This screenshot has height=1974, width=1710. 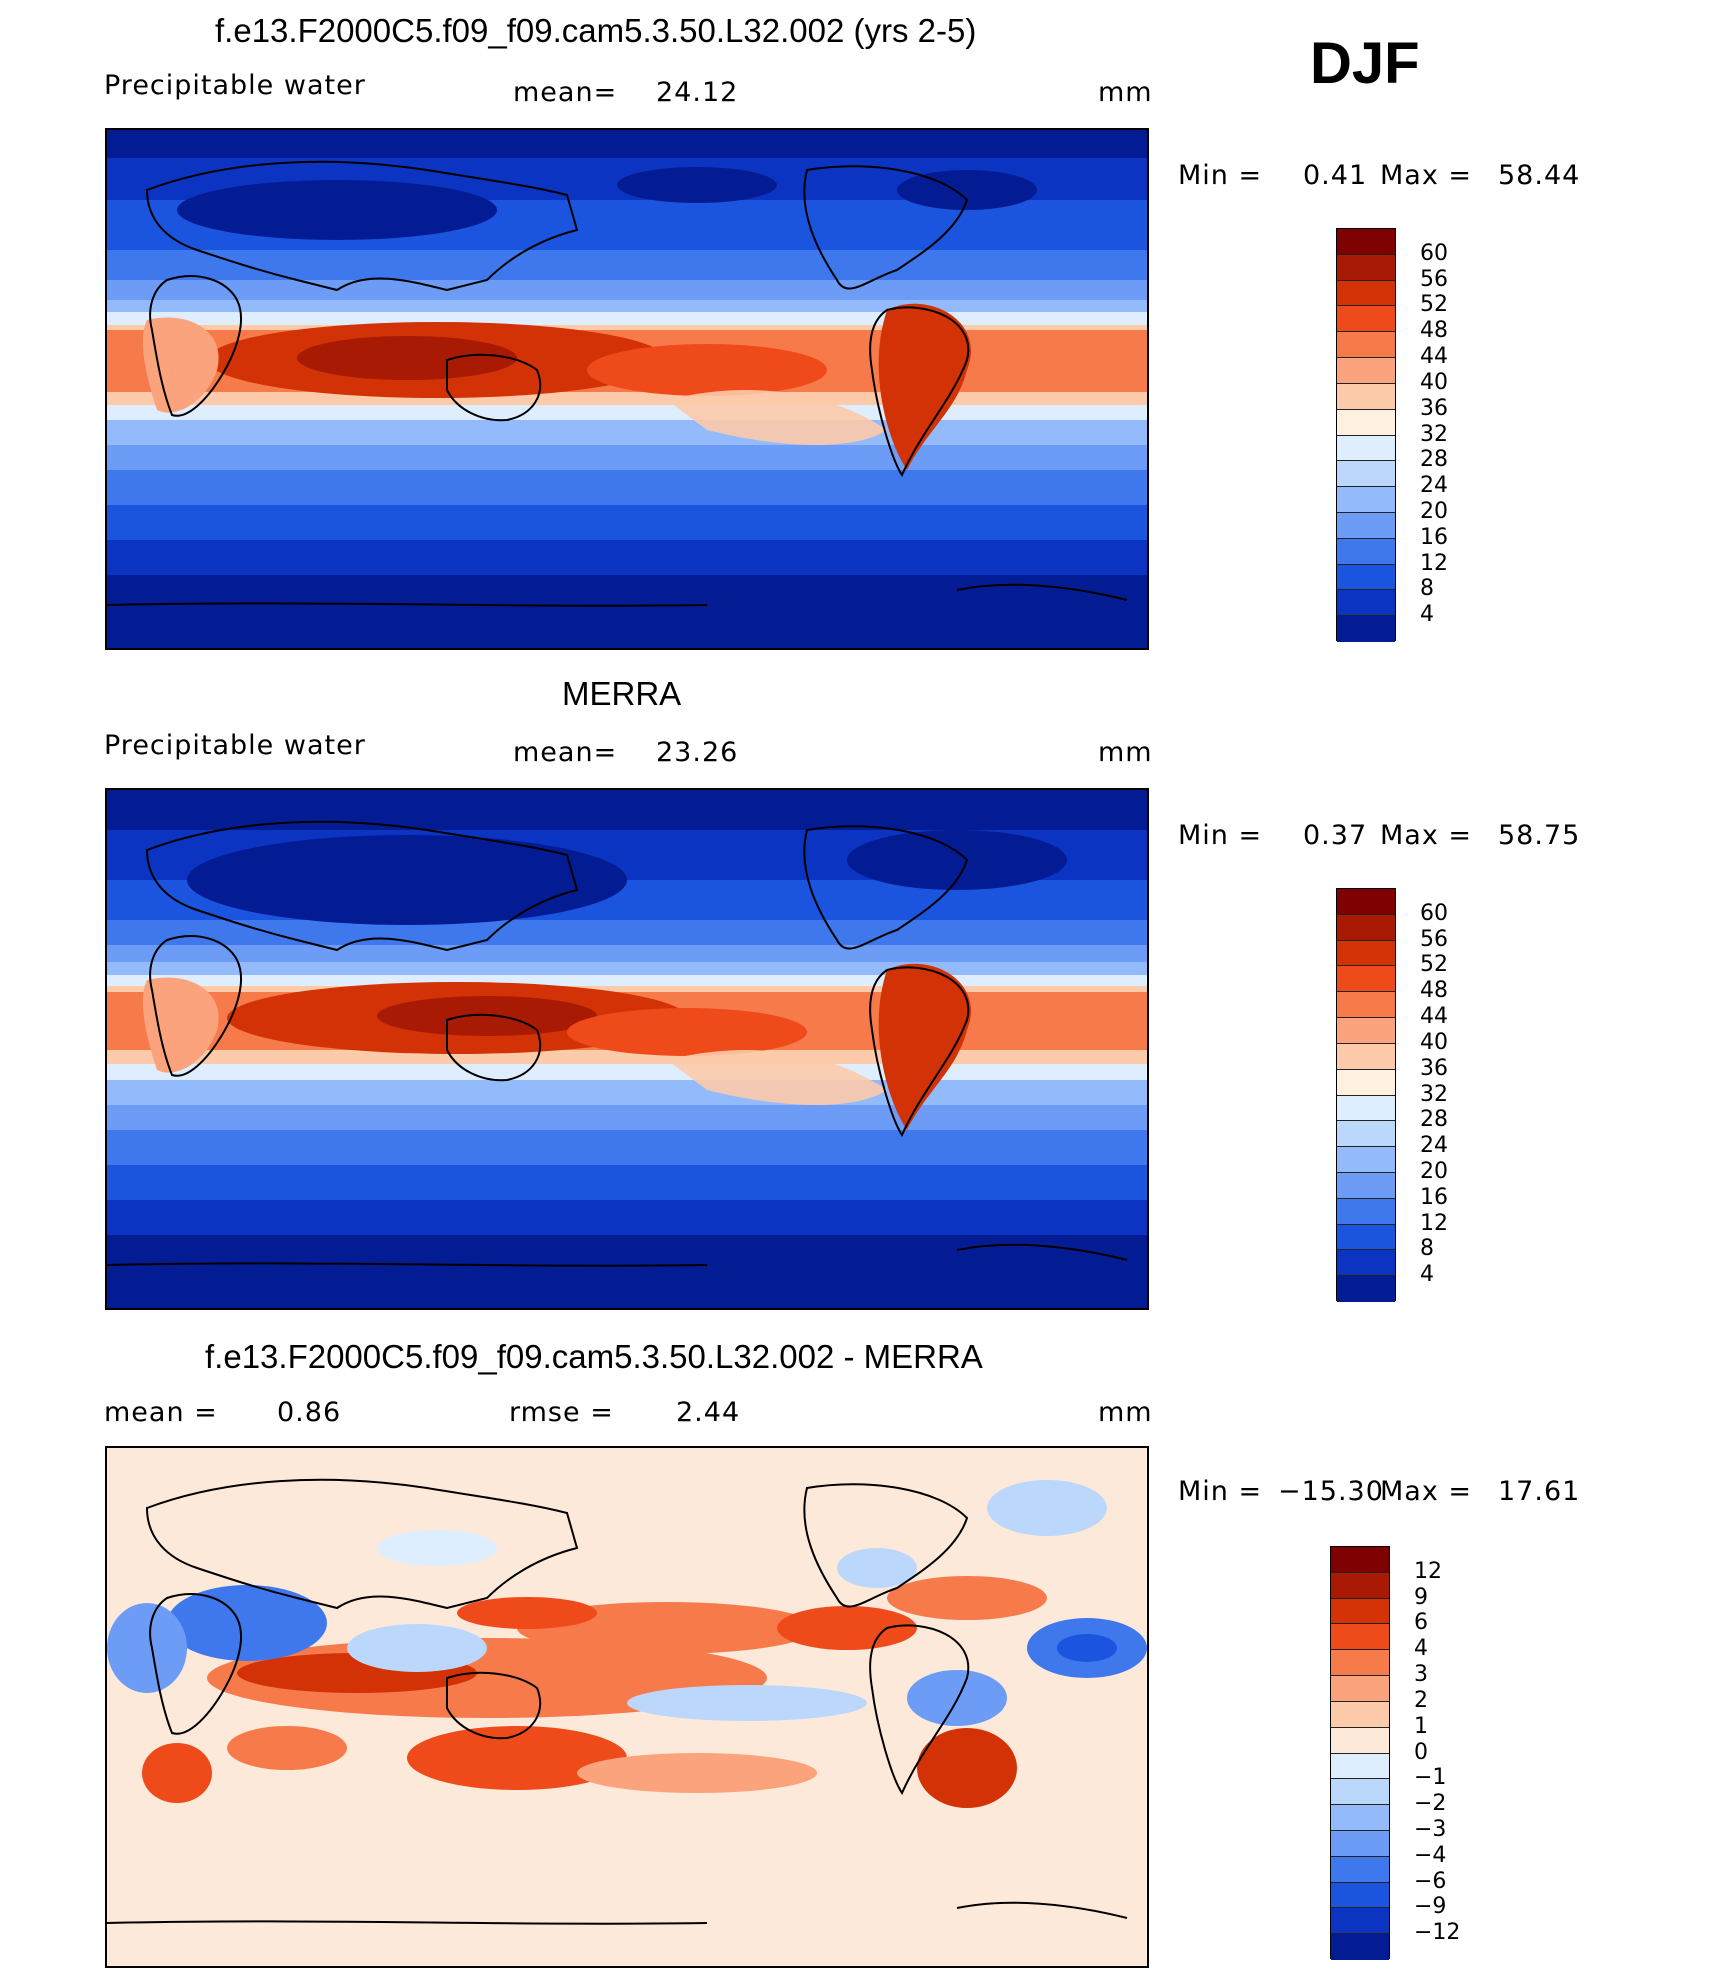 What do you see at coordinates (161, 1412) in the screenshot?
I see `panel3-mean-label: mean =` at bounding box center [161, 1412].